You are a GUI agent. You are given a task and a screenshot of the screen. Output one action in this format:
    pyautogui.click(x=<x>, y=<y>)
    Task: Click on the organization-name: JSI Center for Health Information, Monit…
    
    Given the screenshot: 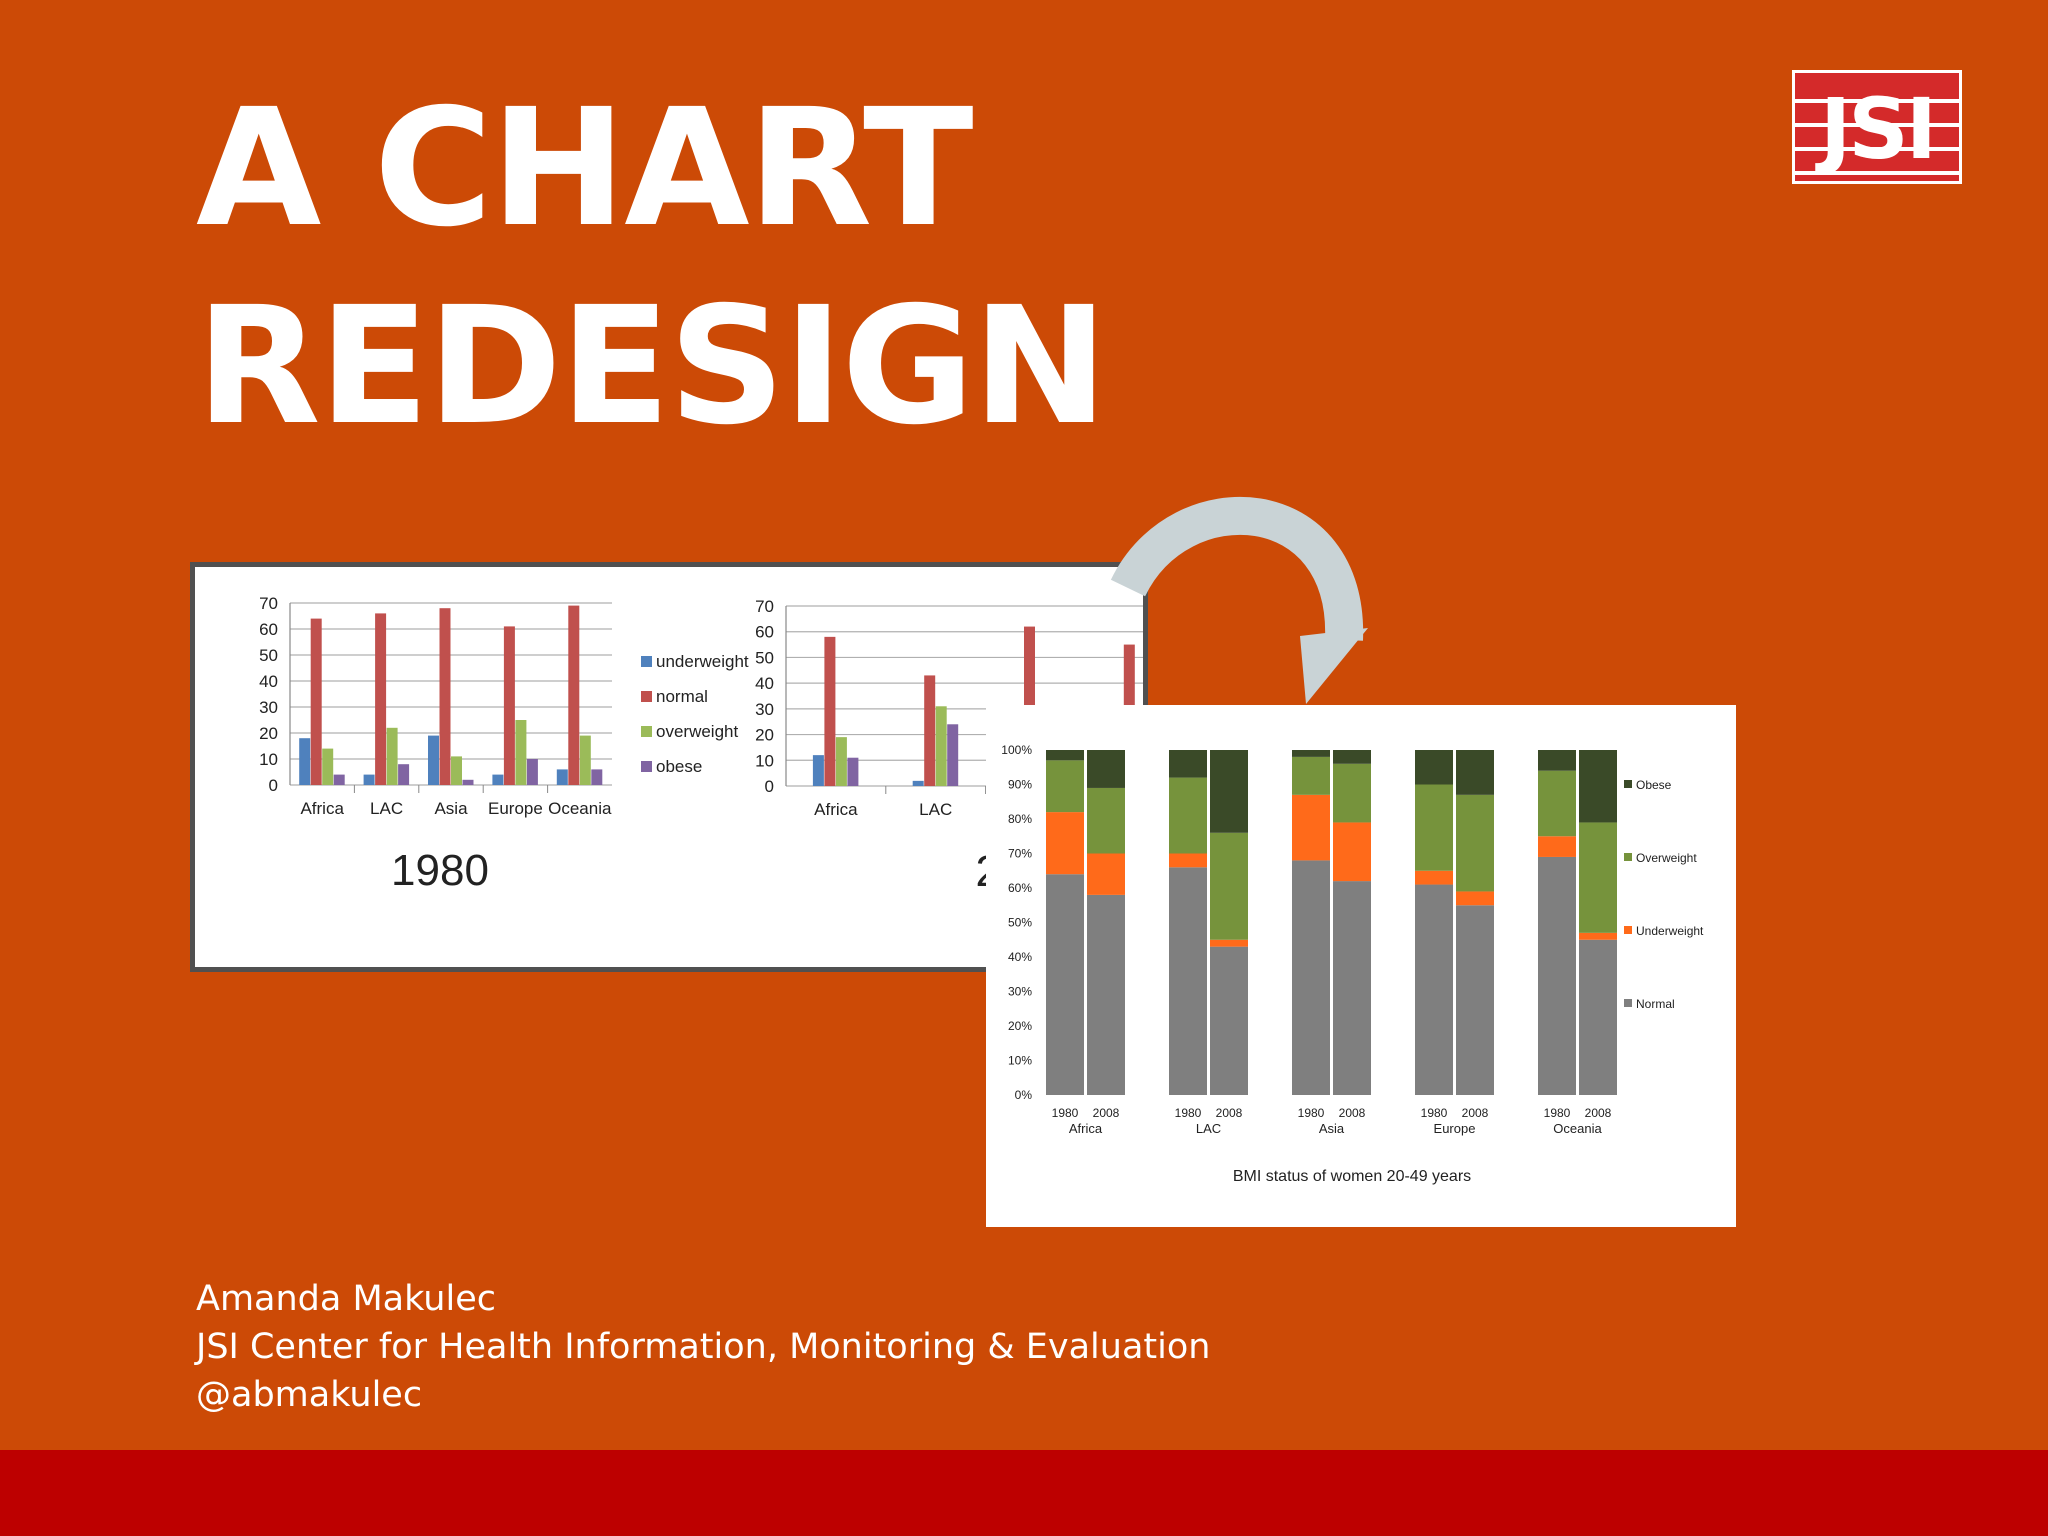 What is the action you would take?
    pyautogui.click(x=703, y=1347)
    